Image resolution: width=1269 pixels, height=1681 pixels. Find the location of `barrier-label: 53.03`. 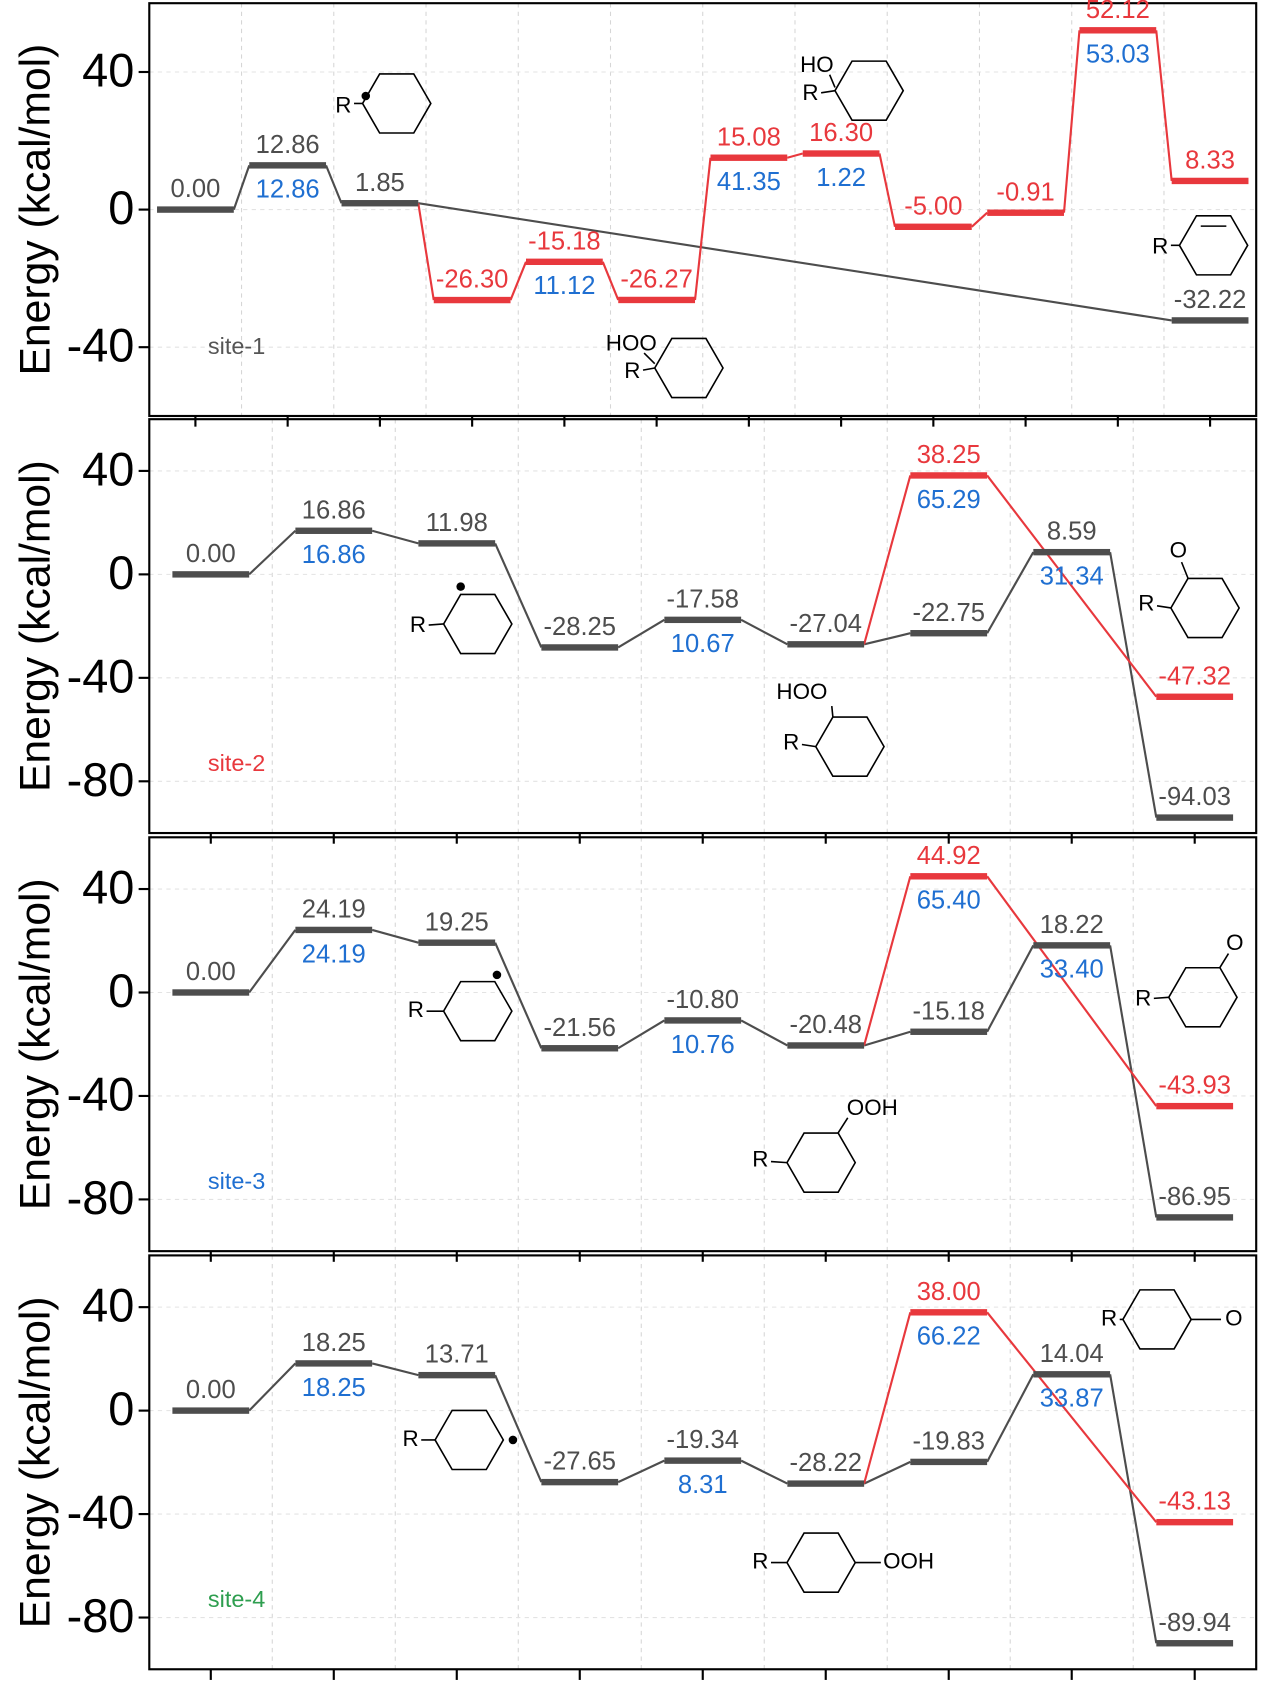

barrier-label: 53.03 is located at coordinates (1118, 55).